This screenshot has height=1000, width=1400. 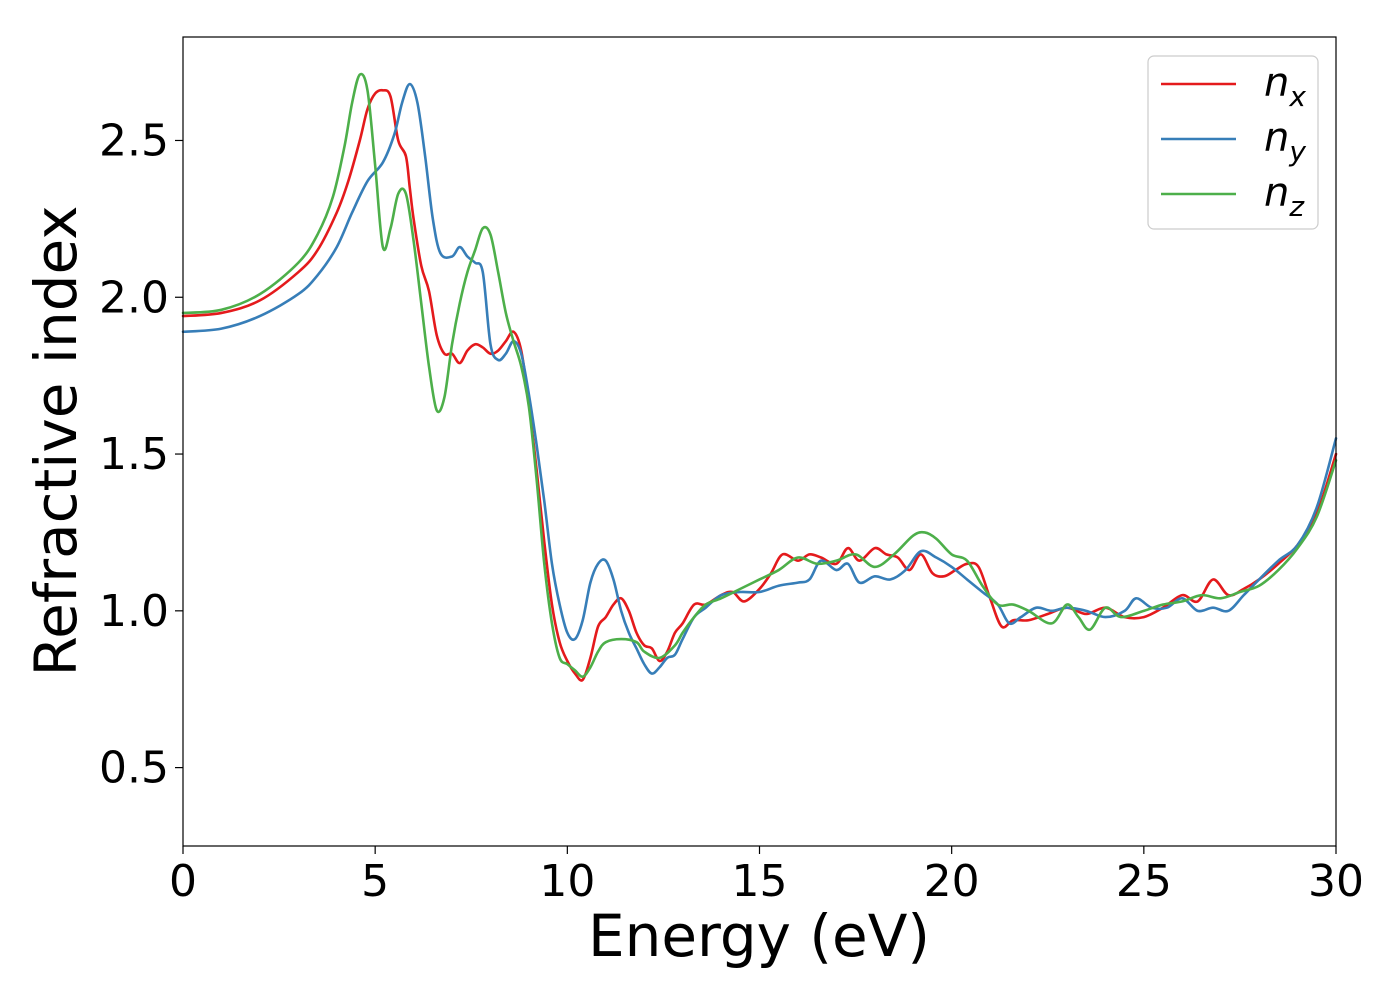 I want to click on y-axis: 0.5 1.0 1.5 2.0 2.5, so click(x=141, y=454).